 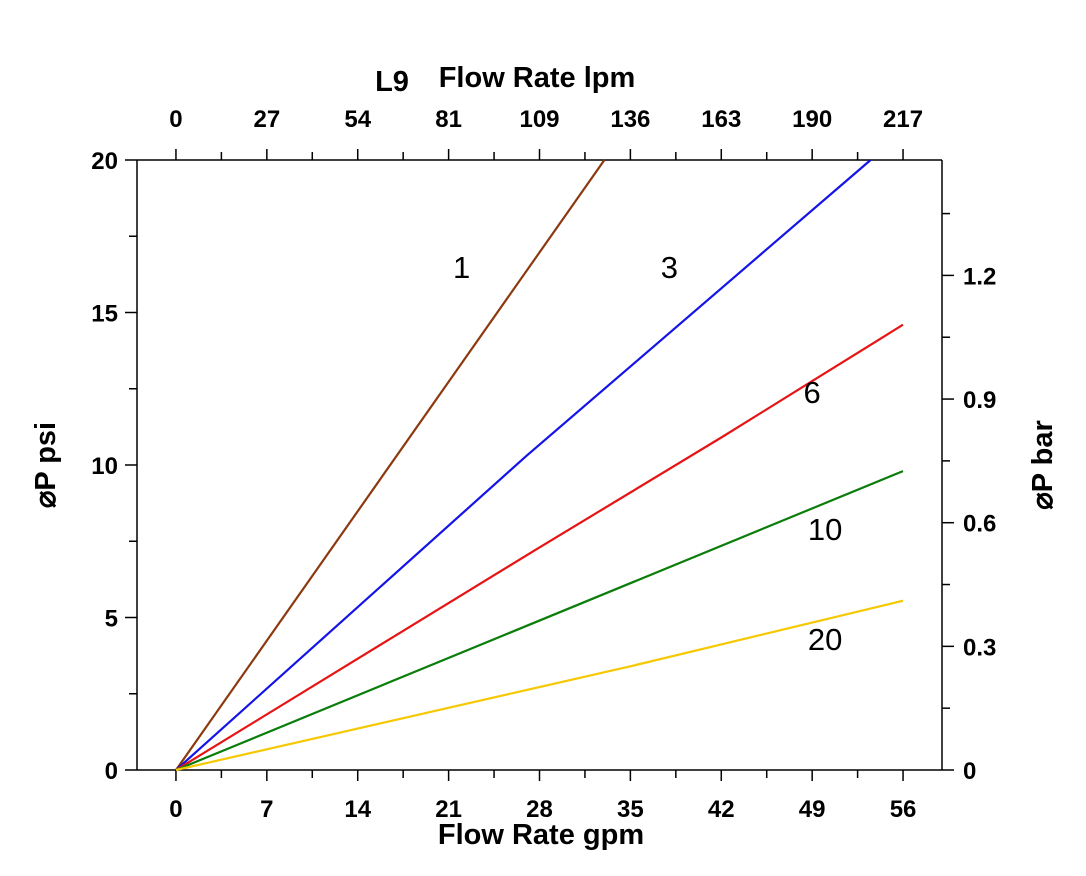 What do you see at coordinates (104, 466) in the screenshot?
I see `y-left-tick-label: 10` at bounding box center [104, 466].